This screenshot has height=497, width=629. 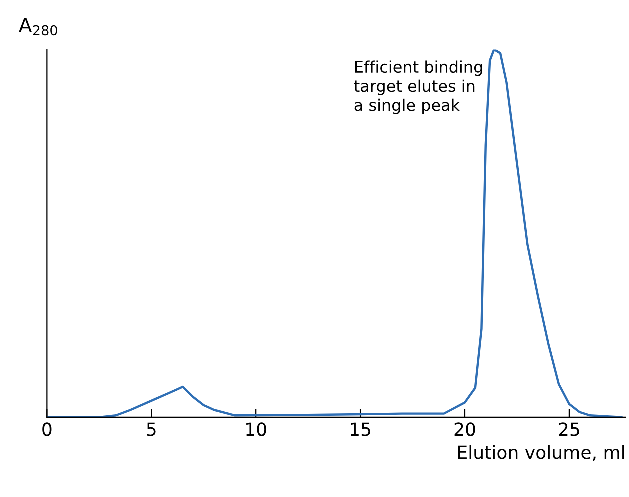 What do you see at coordinates (256, 429) in the screenshot?
I see `x-tick-label: 10` at bounding box center [256, 429].